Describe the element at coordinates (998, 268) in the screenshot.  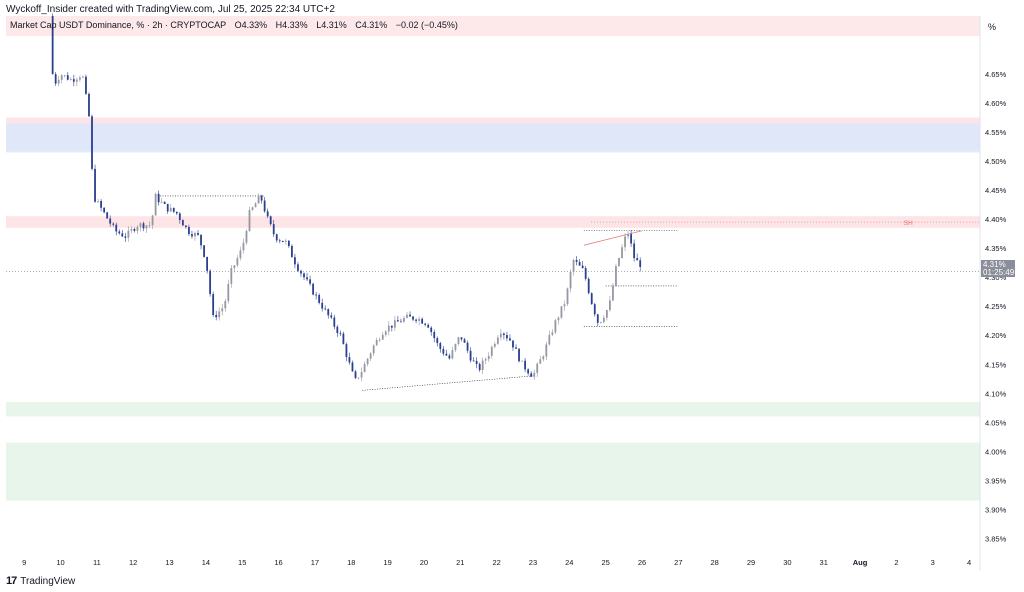
I see `last-price-tag: 4.31% 01:25:49` at that location.